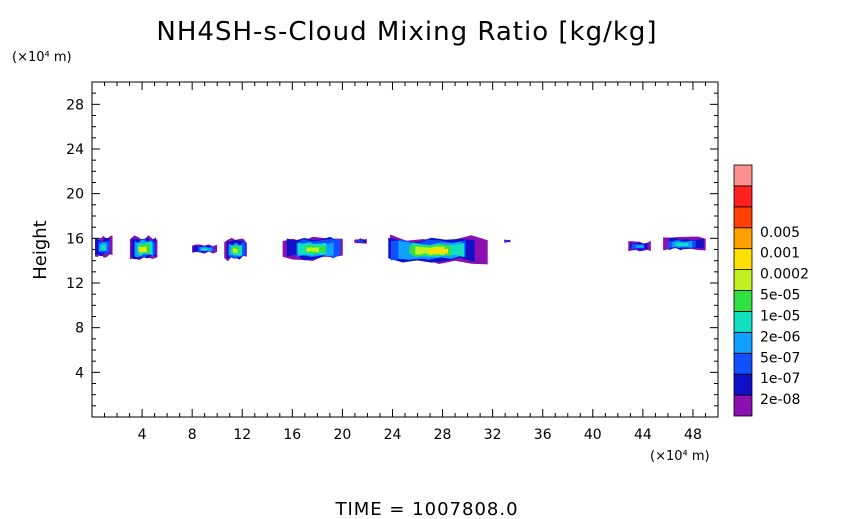 This screenshot has height=519, width=854. Describe the element at coordinates (79, 373) in the screenshot. I see `y-tick-label: 4` at that location.